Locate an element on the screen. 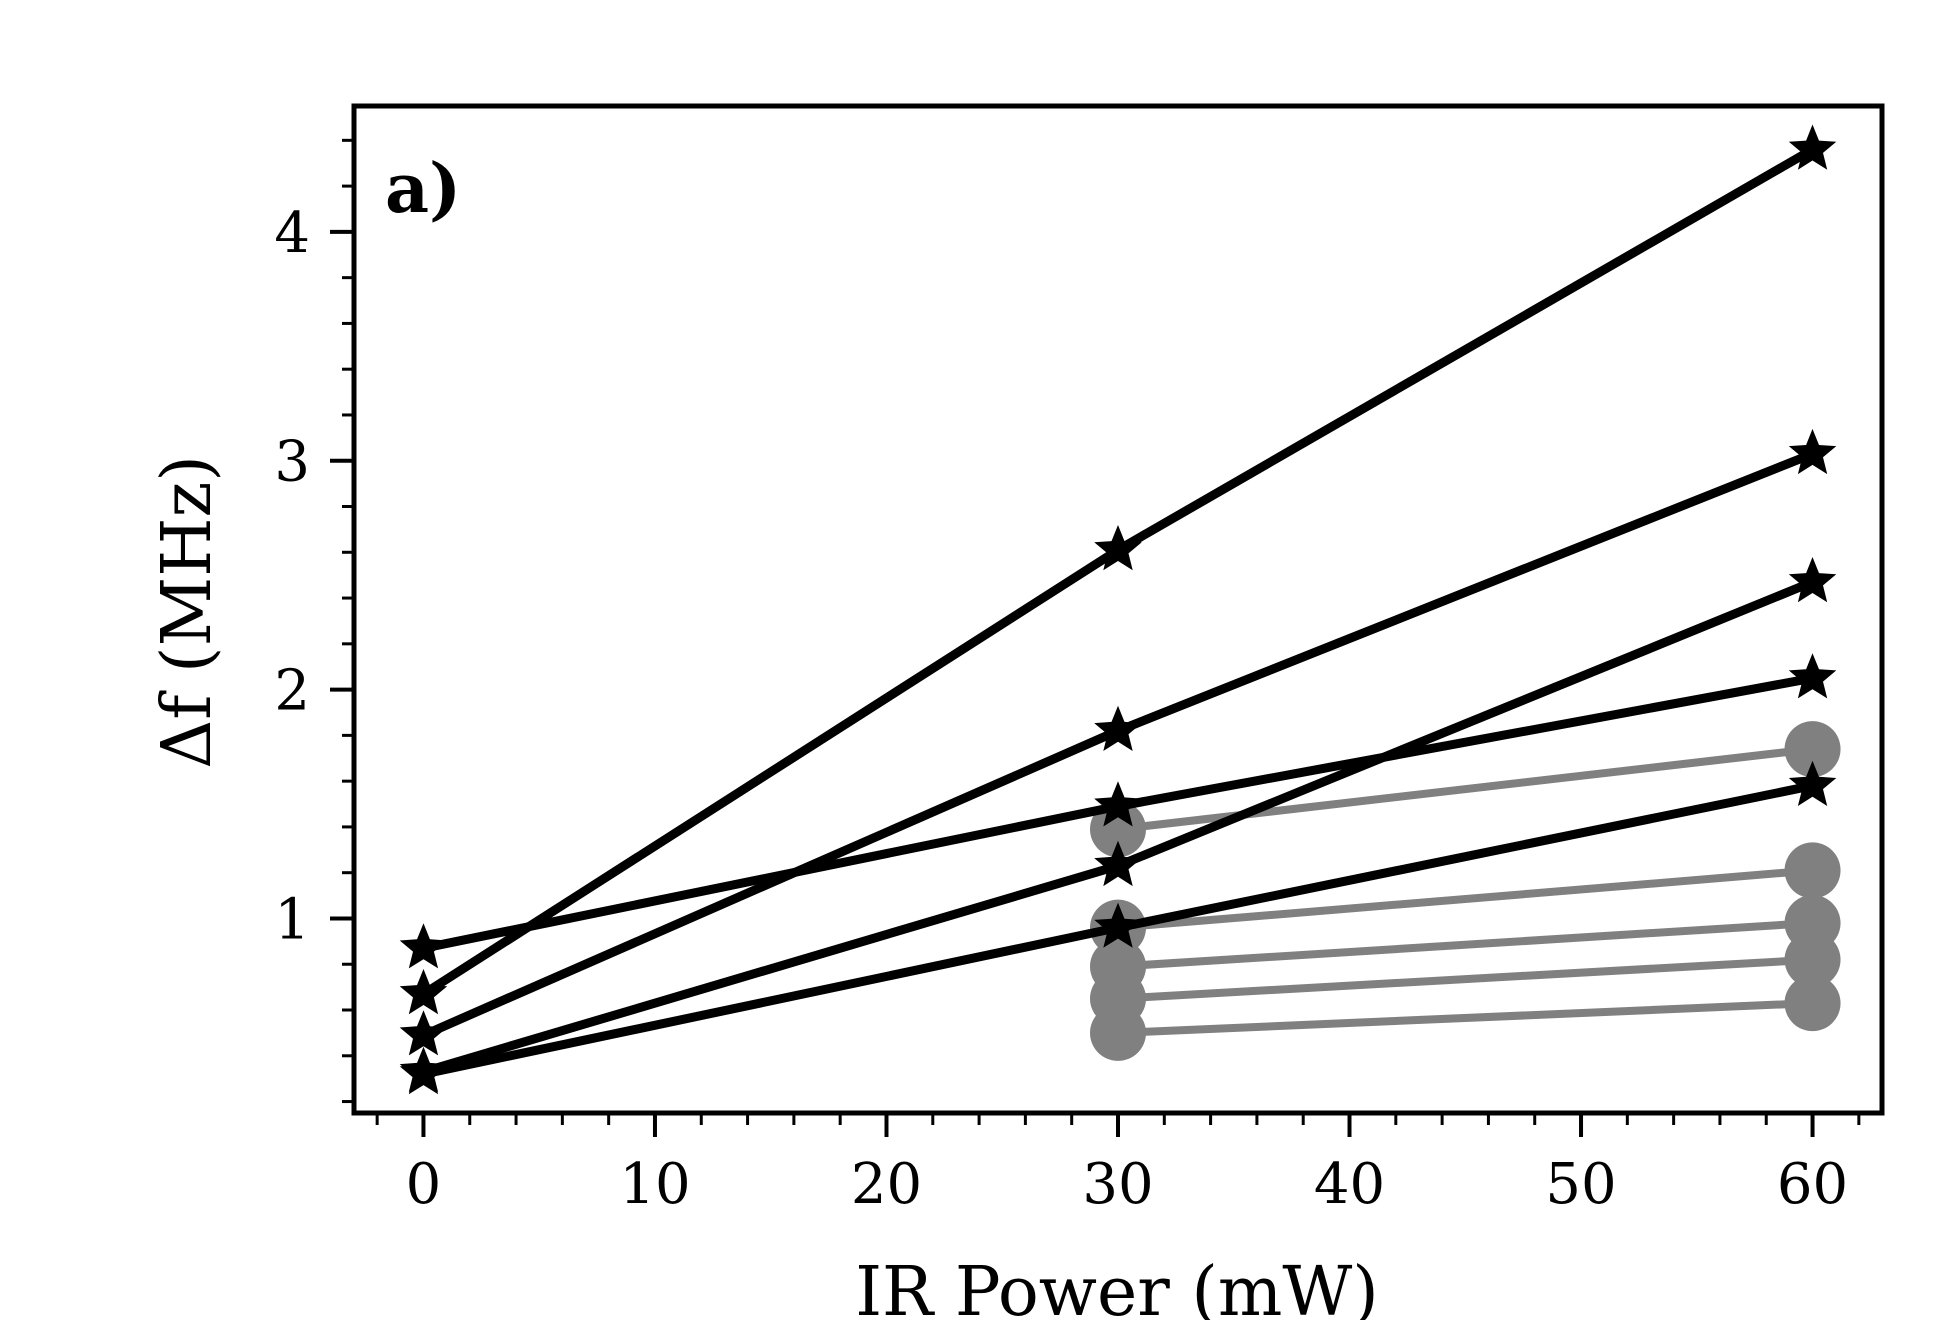 Image resolution: width=1950 pixels, height=1320 pixels. y-tick-label: 4 is located at coordinates (292, 233).